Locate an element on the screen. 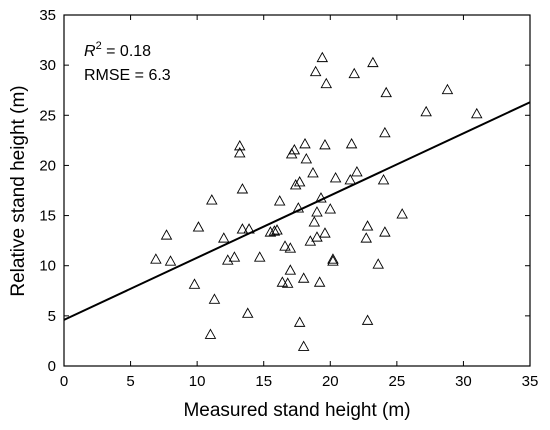 Image resolution: width=550 pixels, height=430 pixels. x-tick-label: 25 is located at coordinates (397, 381).